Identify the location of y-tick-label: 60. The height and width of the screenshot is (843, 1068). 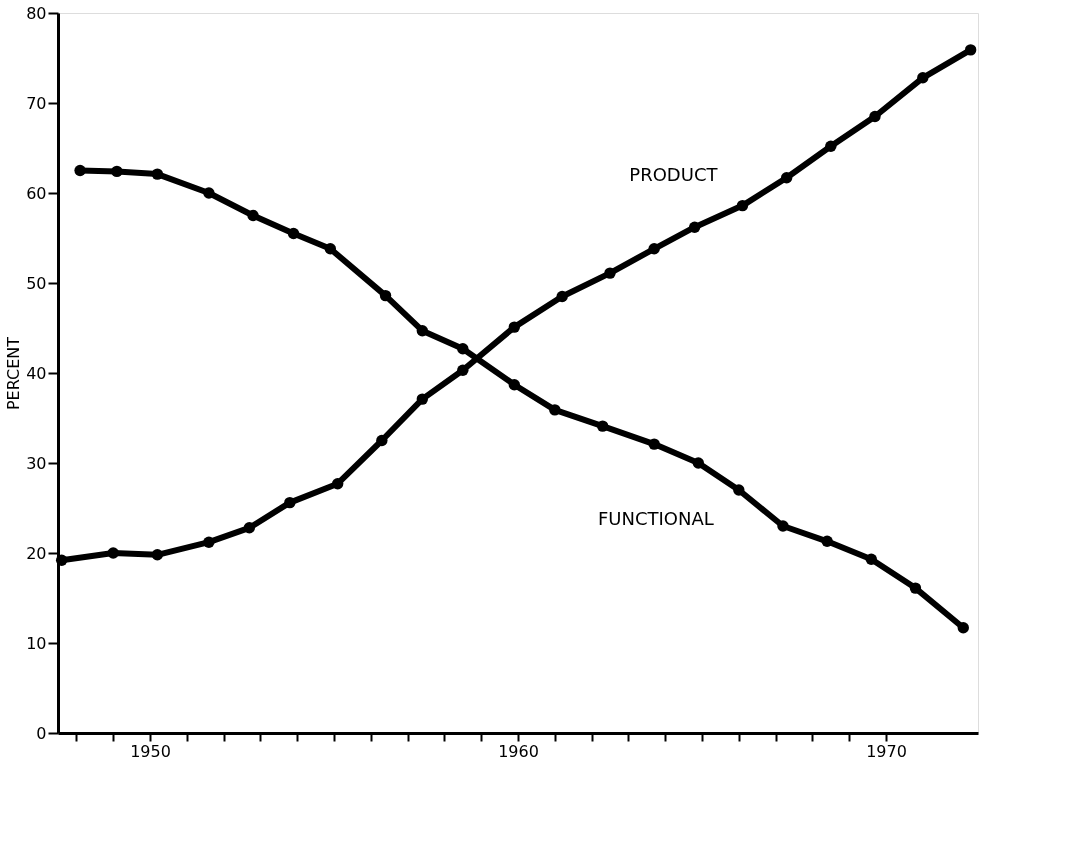
(36, 193).